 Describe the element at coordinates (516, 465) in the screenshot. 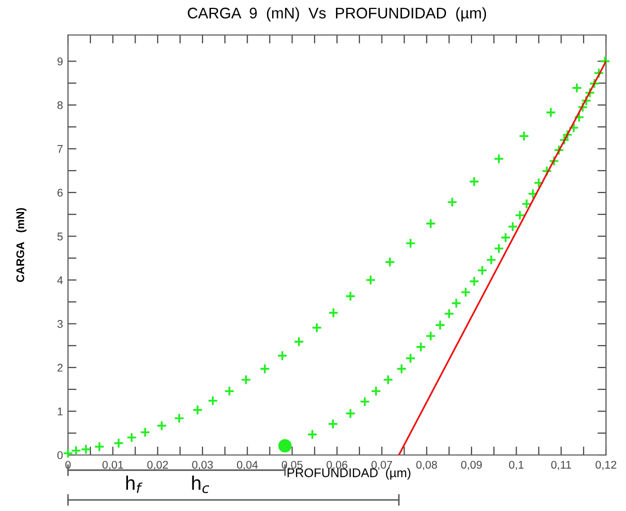

I see `x-tick-label: 0,1` at that location.